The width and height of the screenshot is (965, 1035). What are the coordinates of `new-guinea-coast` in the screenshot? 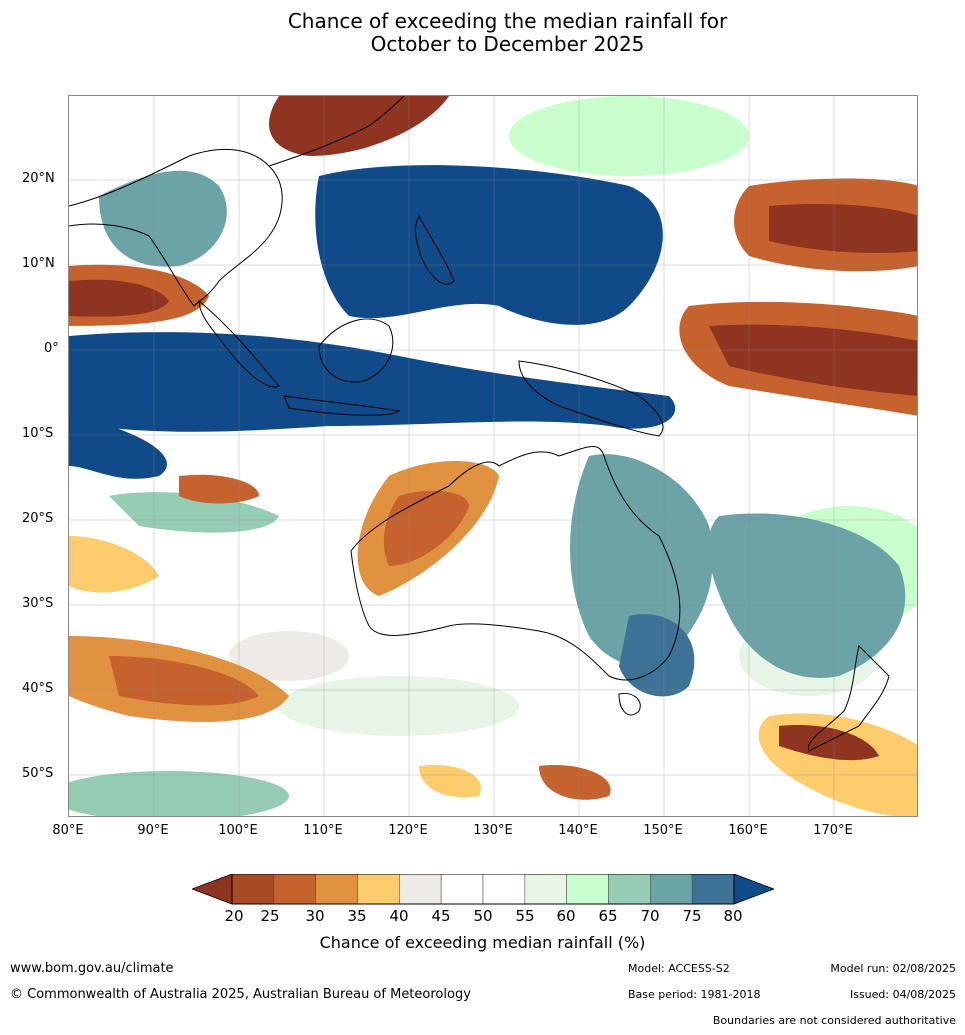 It's located at (591, 398).